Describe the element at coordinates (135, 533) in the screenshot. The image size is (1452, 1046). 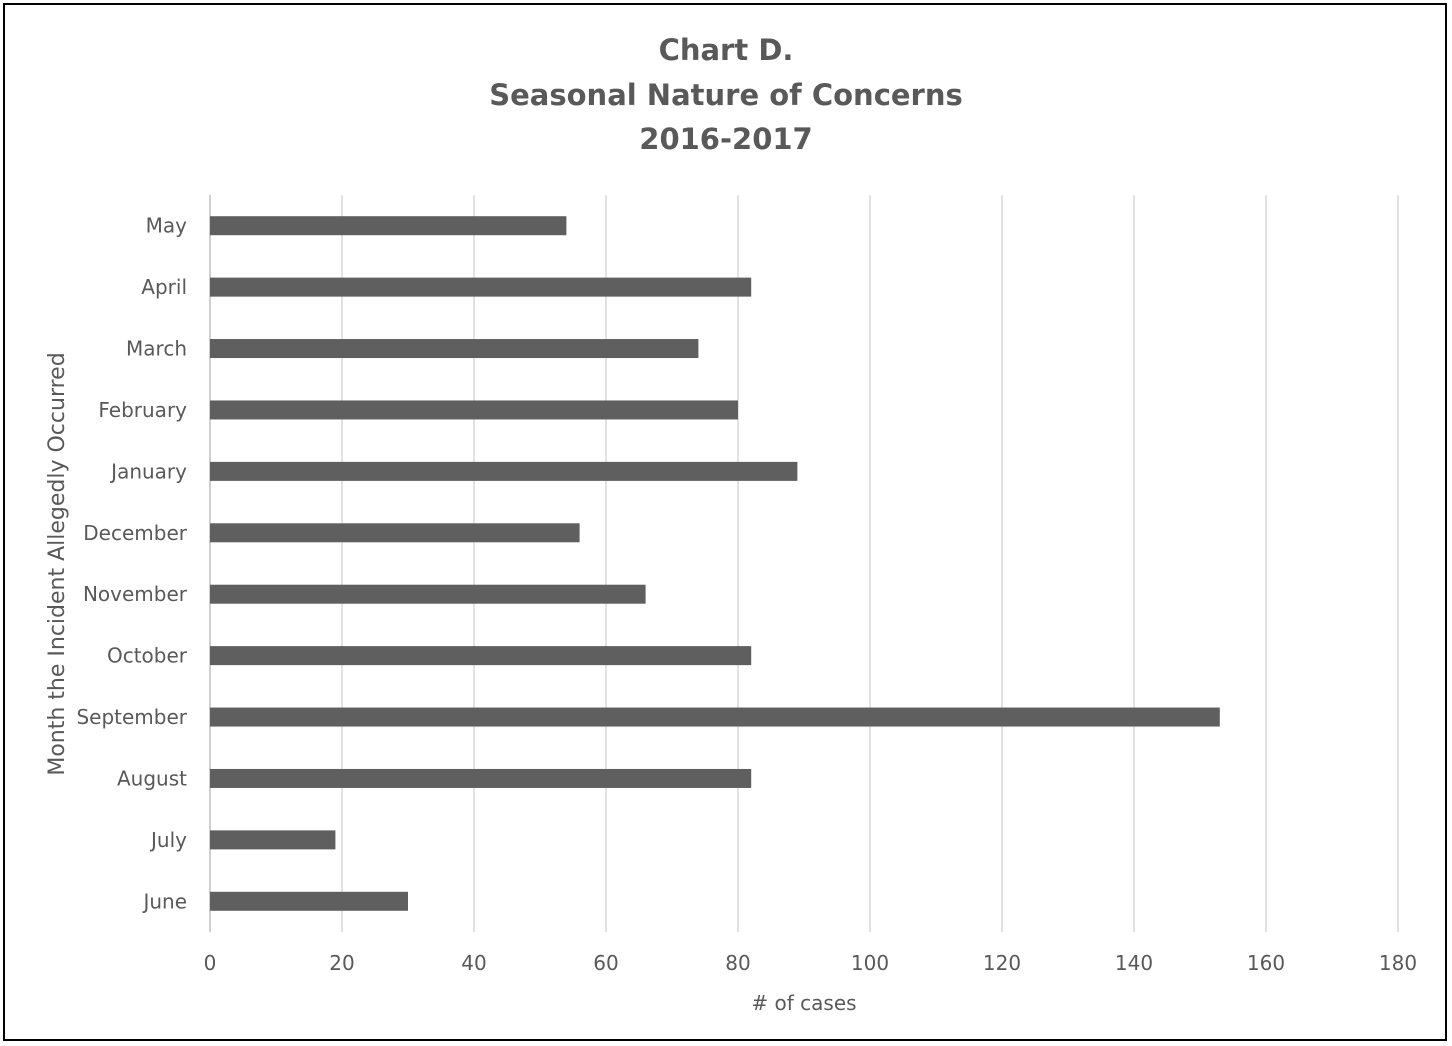
I see `y-tick-label: December` at that location.